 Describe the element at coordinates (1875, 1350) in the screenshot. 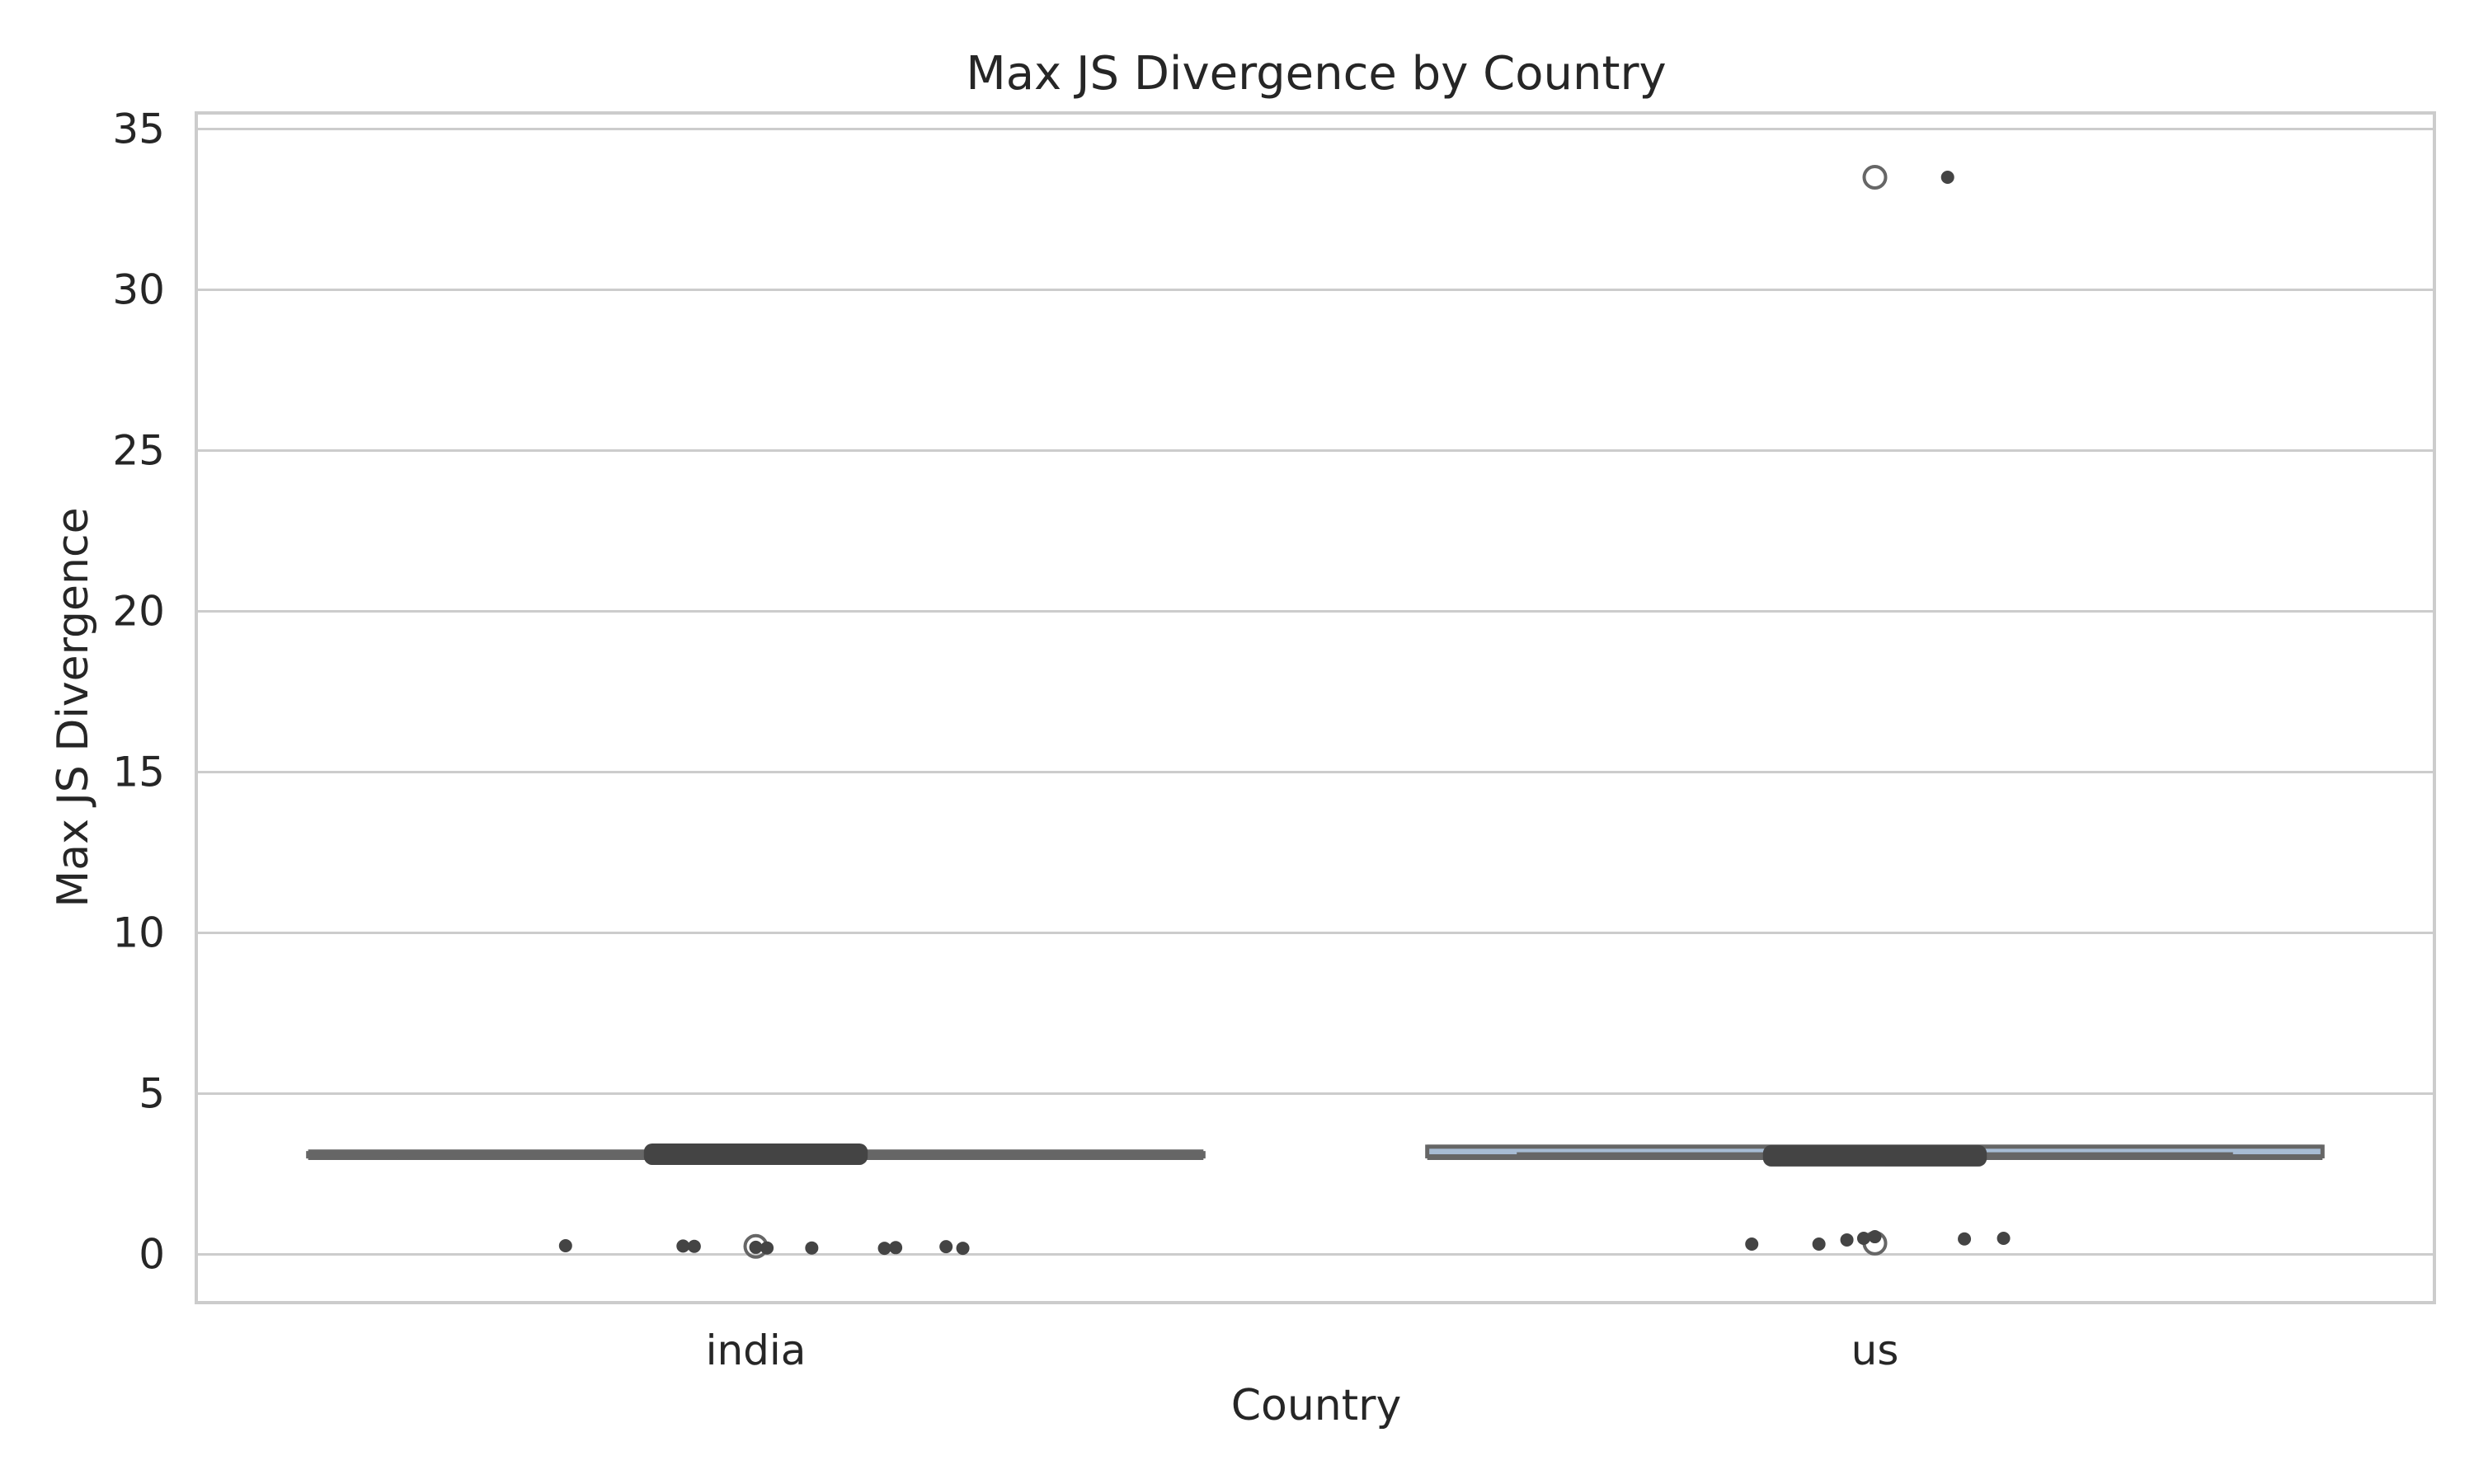

I see `x-tick-label: us` at that location.